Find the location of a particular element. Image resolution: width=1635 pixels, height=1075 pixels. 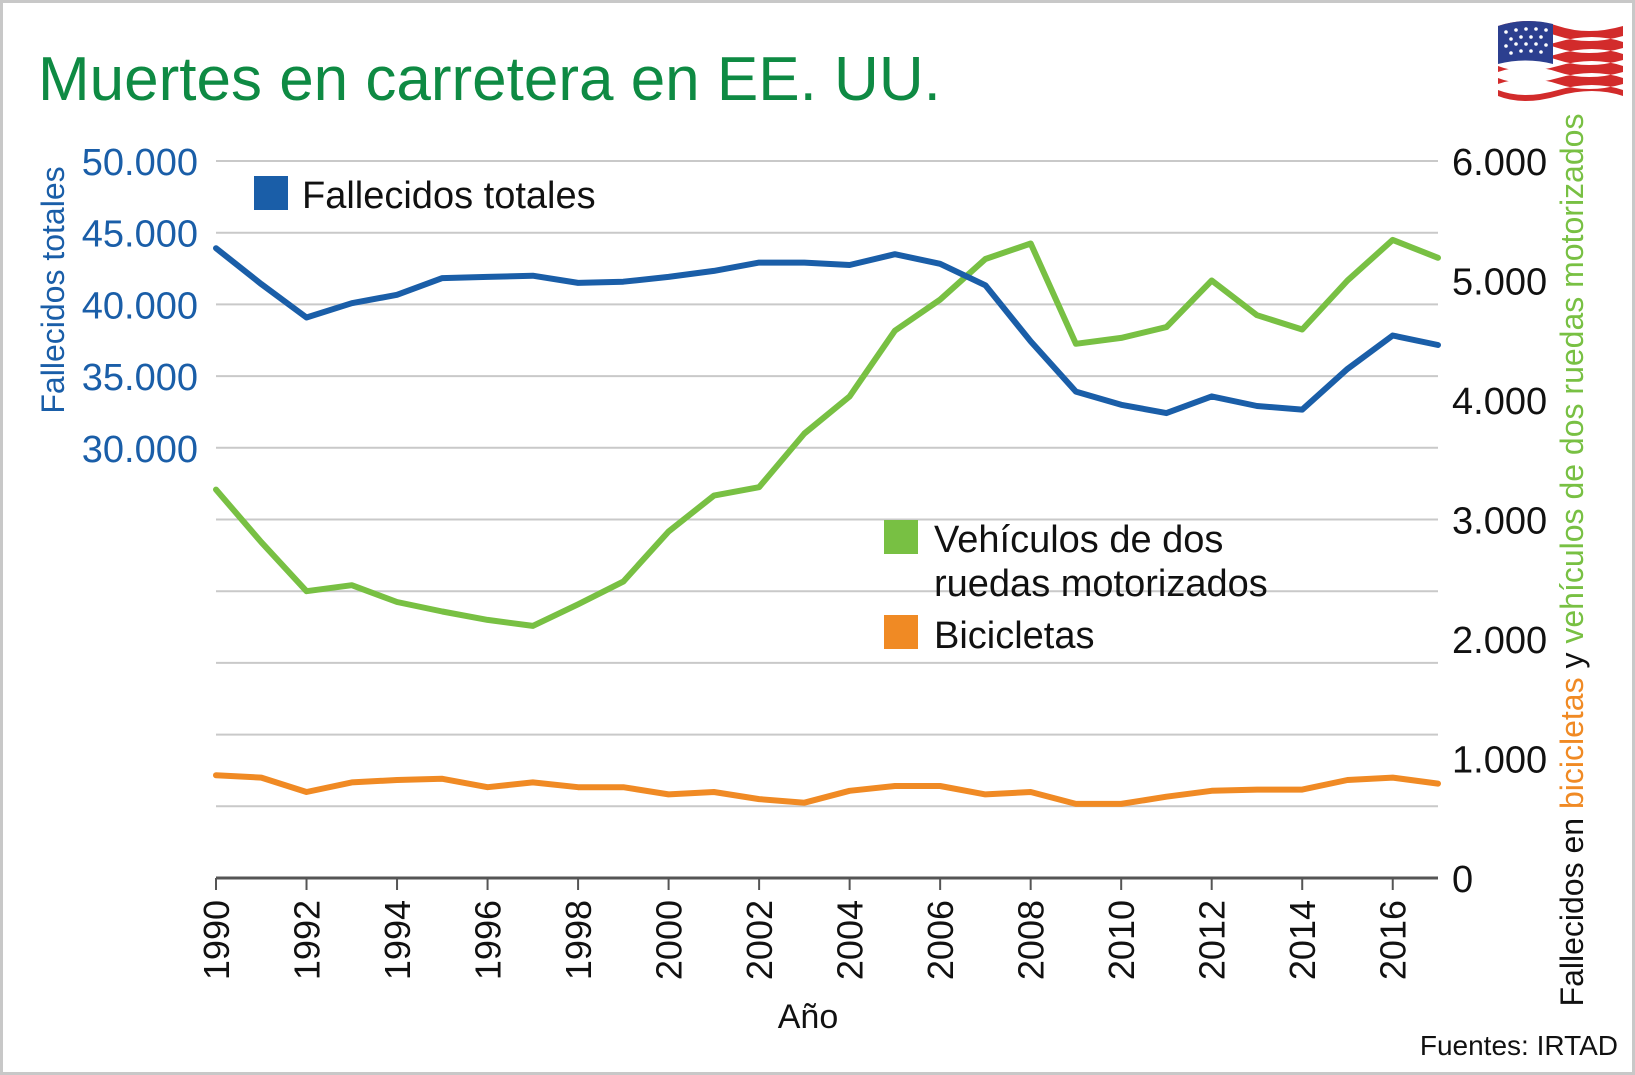

x-tick-label: 2012 is located at coordinates (1212, 940).